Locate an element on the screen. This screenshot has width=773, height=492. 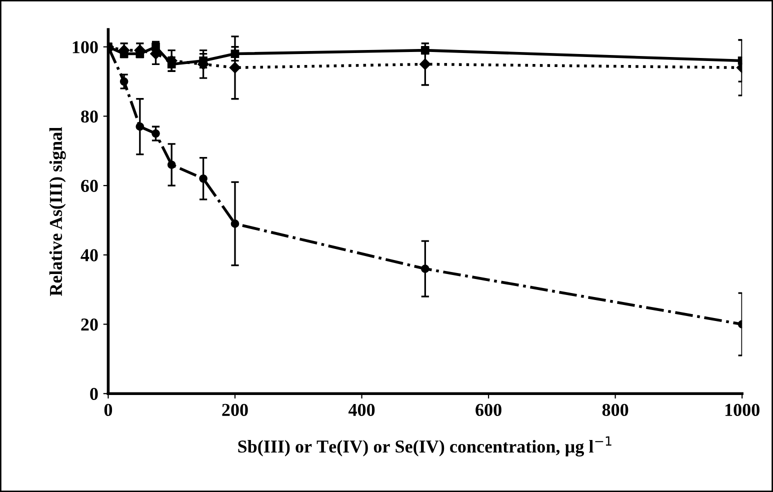
y-tick-label: 60 is located at coordinates (89, 186).